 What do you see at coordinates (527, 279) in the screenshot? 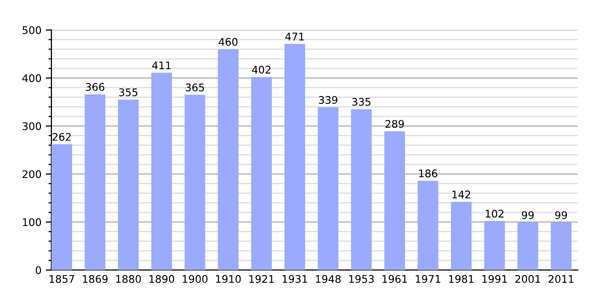
I see `x-tick-label: 2001` at bounding box center [527, 279].